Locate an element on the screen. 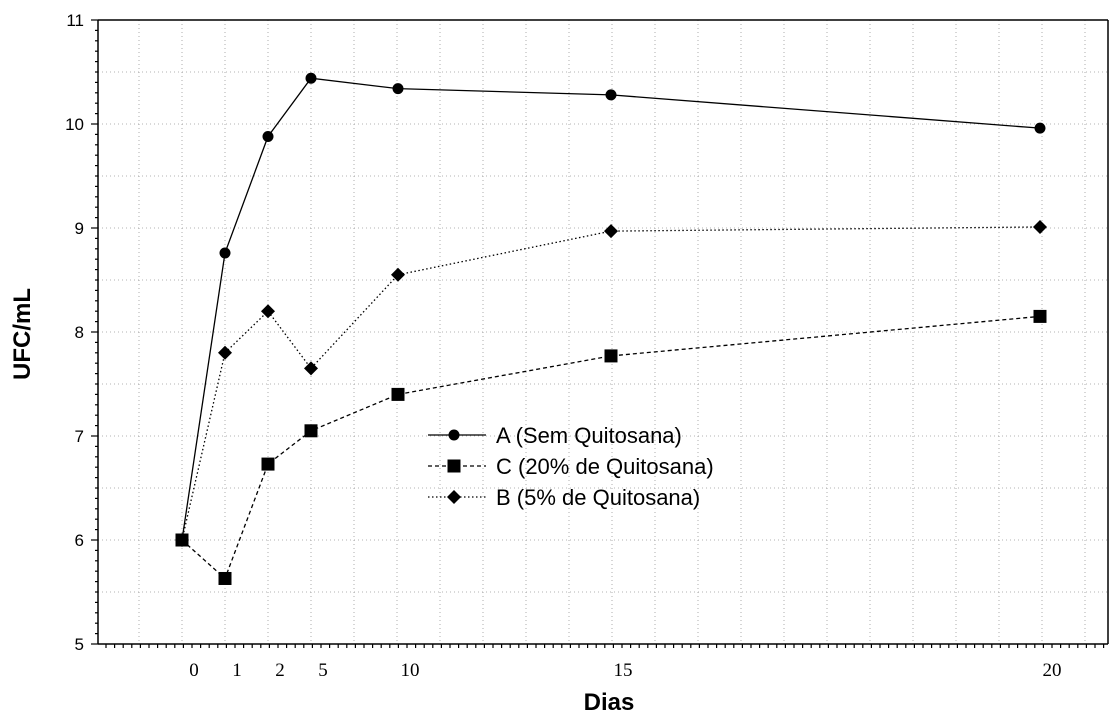  legend-entry: B (5% de Quitosana) is located at coordinates (564, 497).